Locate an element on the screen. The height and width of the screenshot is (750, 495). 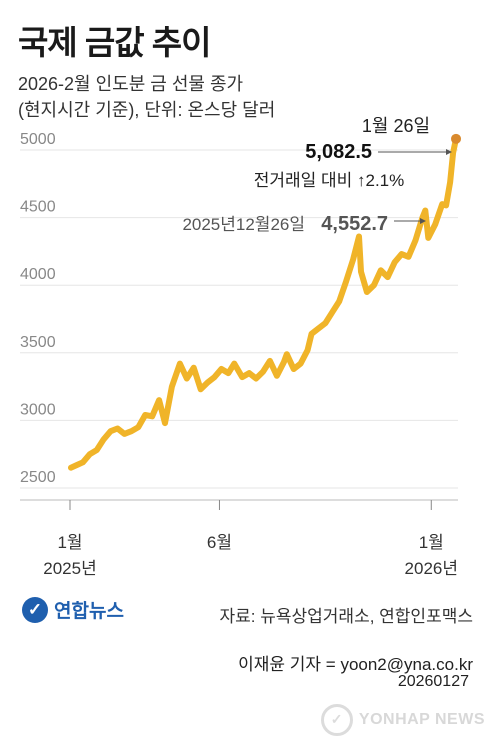
yonhap-logo-icon: ✓ is located at coordinates (35, 609).